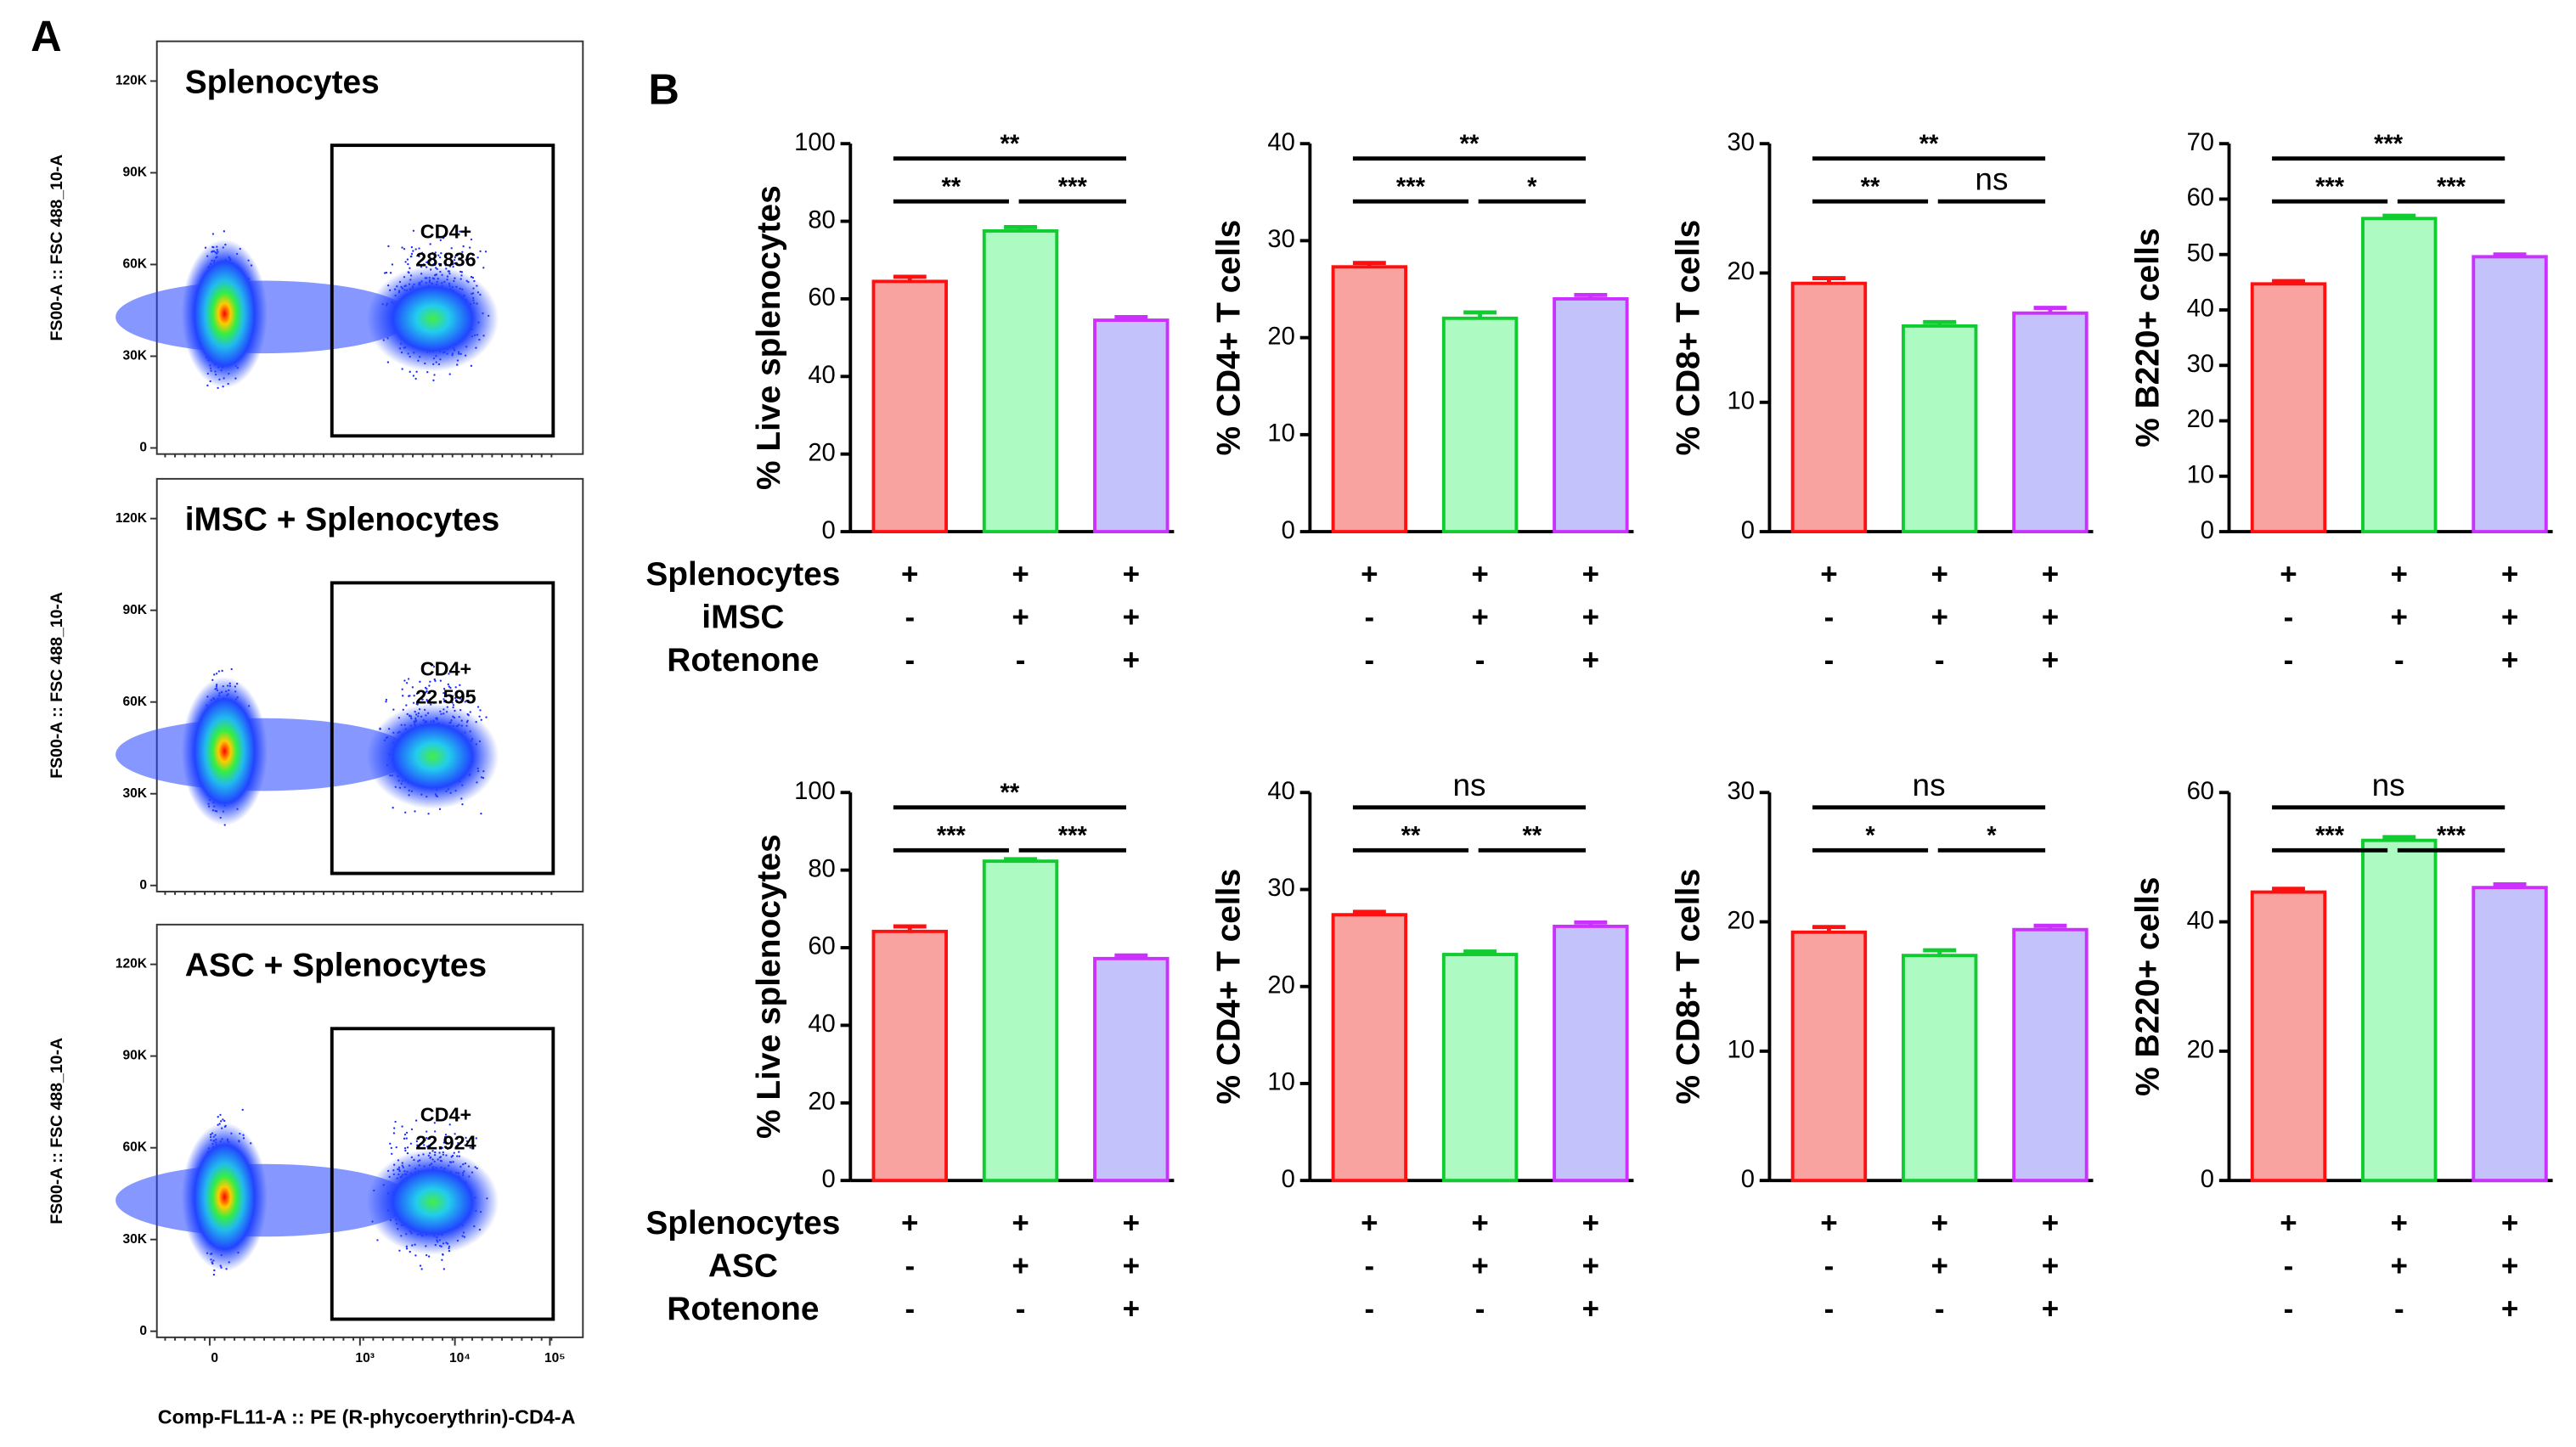 The height and width of the screenshot is (1447, 2576). I want to click on y-tick-label: 30, so click(1741, 142).